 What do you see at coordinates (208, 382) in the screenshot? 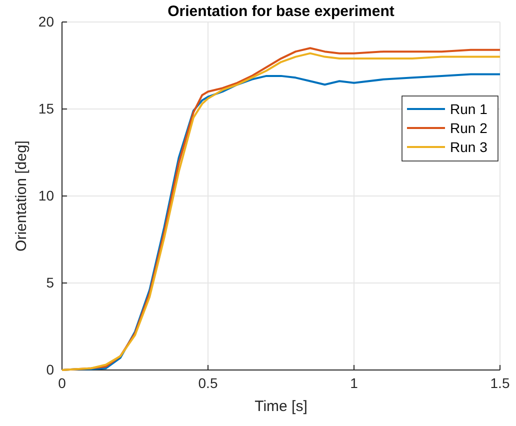
I see `x-tick-label: 0.5` at bounding box center [208, 382].